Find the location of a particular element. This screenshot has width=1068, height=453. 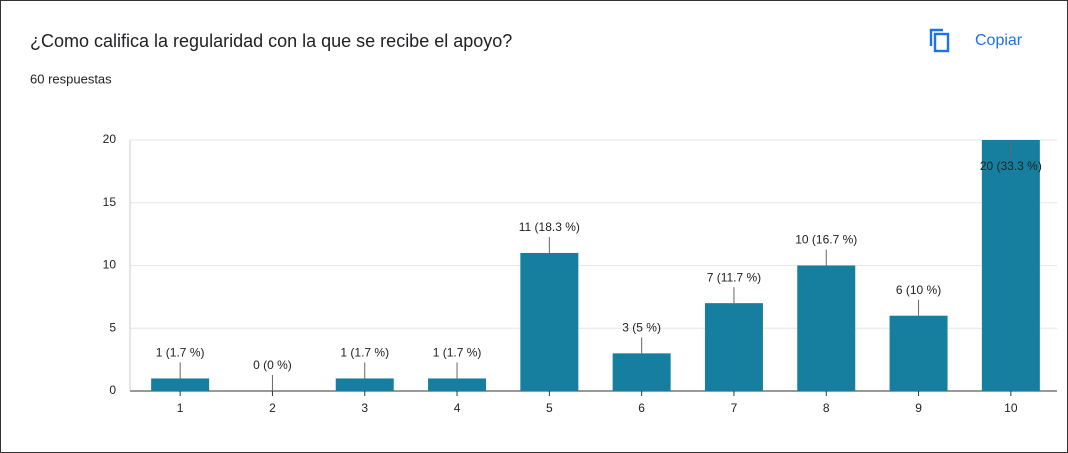

y-tick-label: 15 is located at coordinates (110, 202).